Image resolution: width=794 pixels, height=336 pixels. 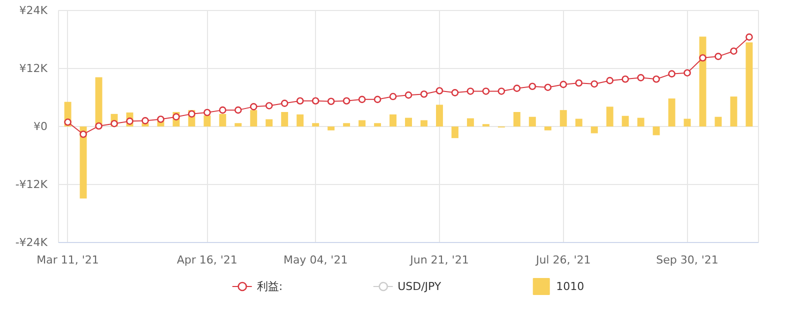 What do you see at coordinates (41, 126) in the screenshot?
I see `y-tick-label: ¥0` at bounding box center [41, 126].